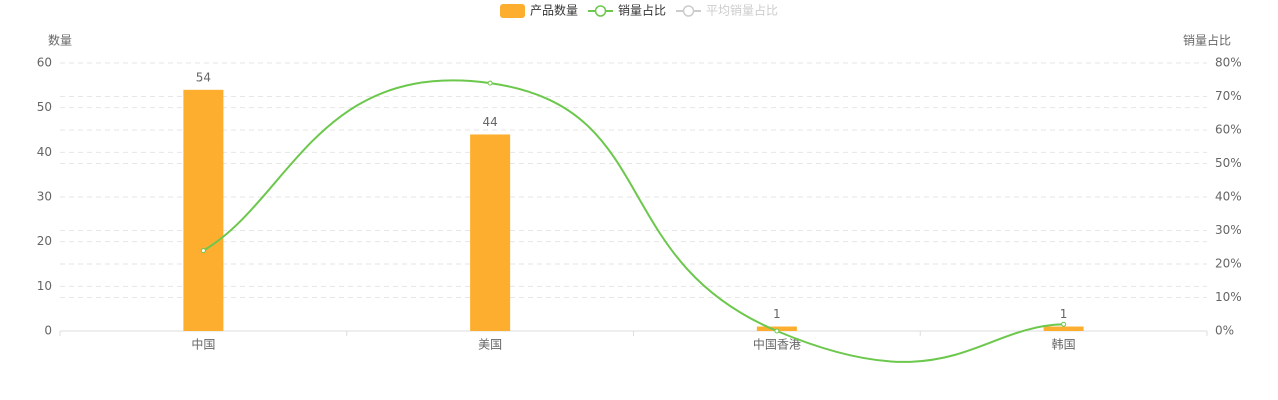 Image resolution: width=1278 pixels, height=400 pixels. Describe the element at coordinates (554, 10) in the screenshot. I see `legend-label: 产品数量` at that location.